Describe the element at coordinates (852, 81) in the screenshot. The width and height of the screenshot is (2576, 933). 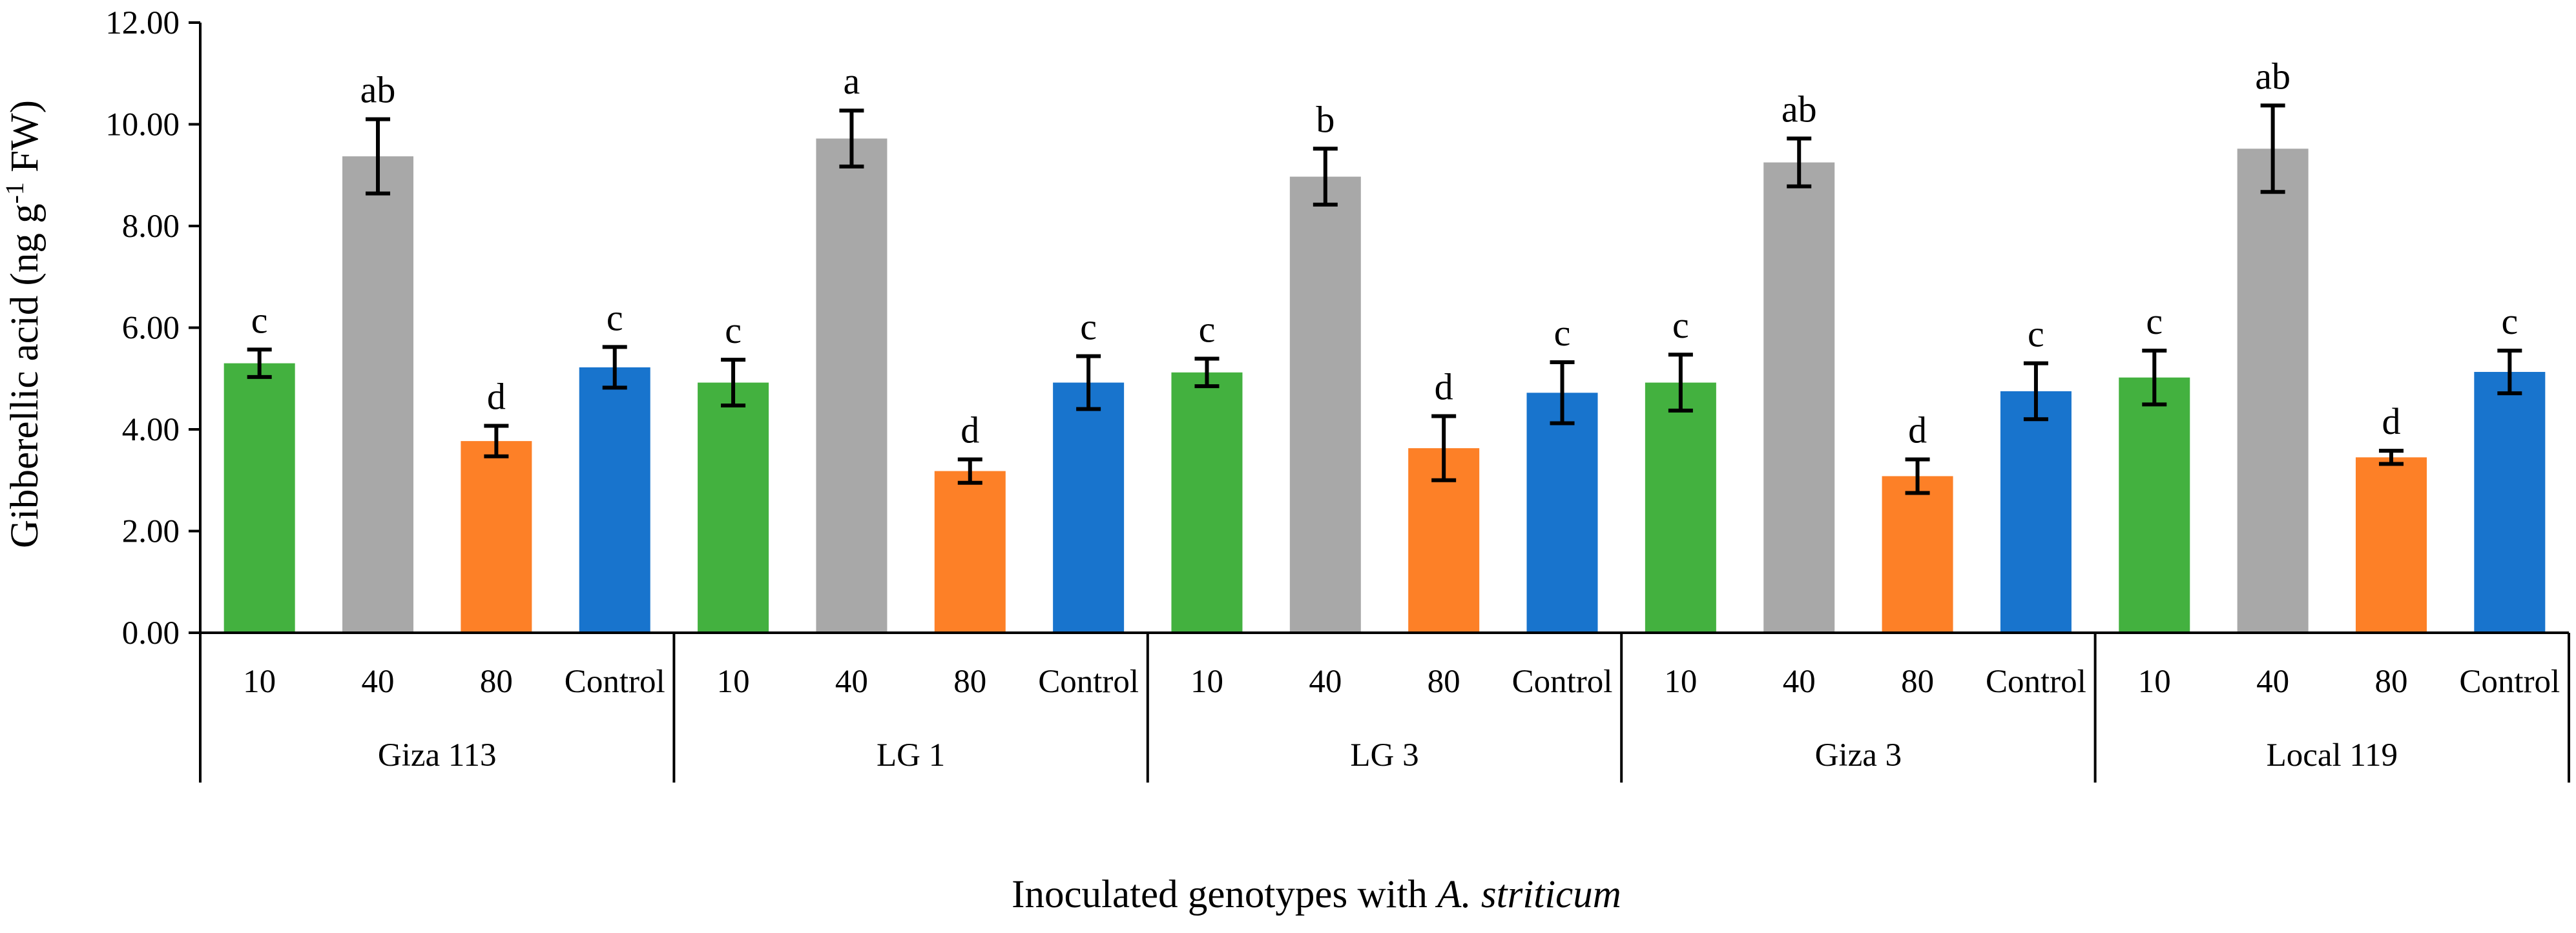
I see `significance-letter: a` at that location.